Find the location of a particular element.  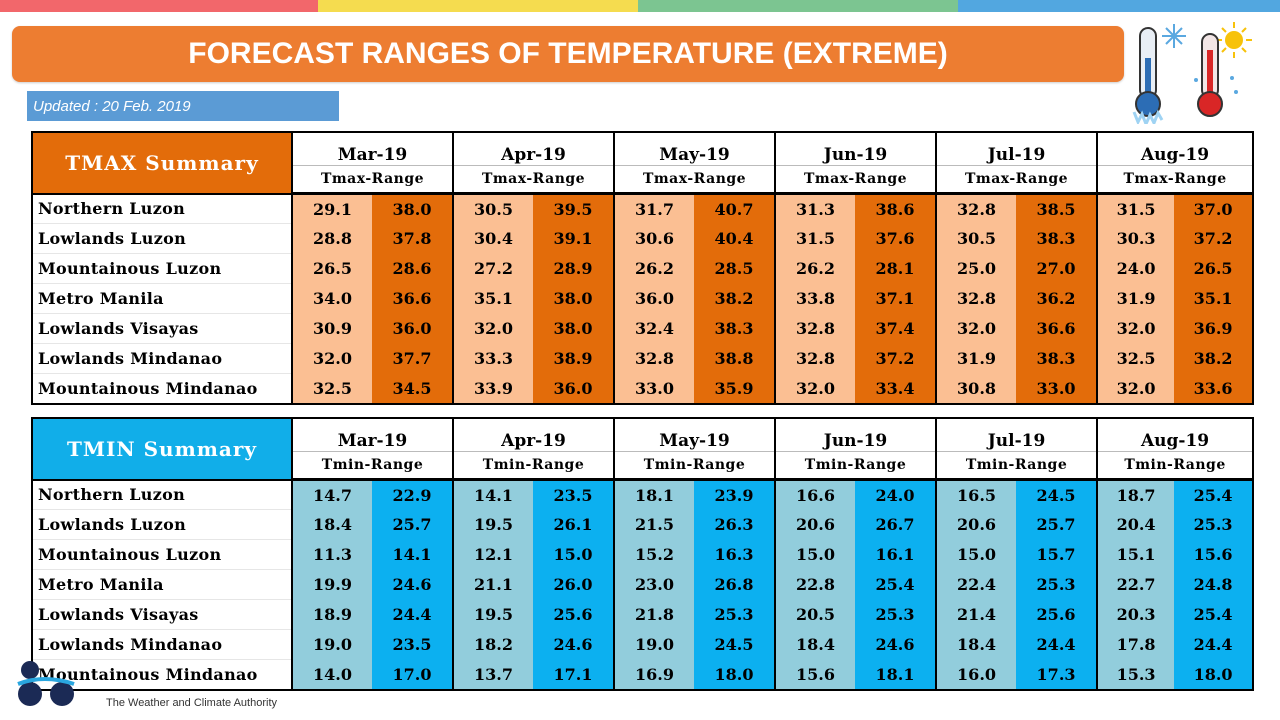

range-low-cell: 20.6 is located at coordinates (976, 524).